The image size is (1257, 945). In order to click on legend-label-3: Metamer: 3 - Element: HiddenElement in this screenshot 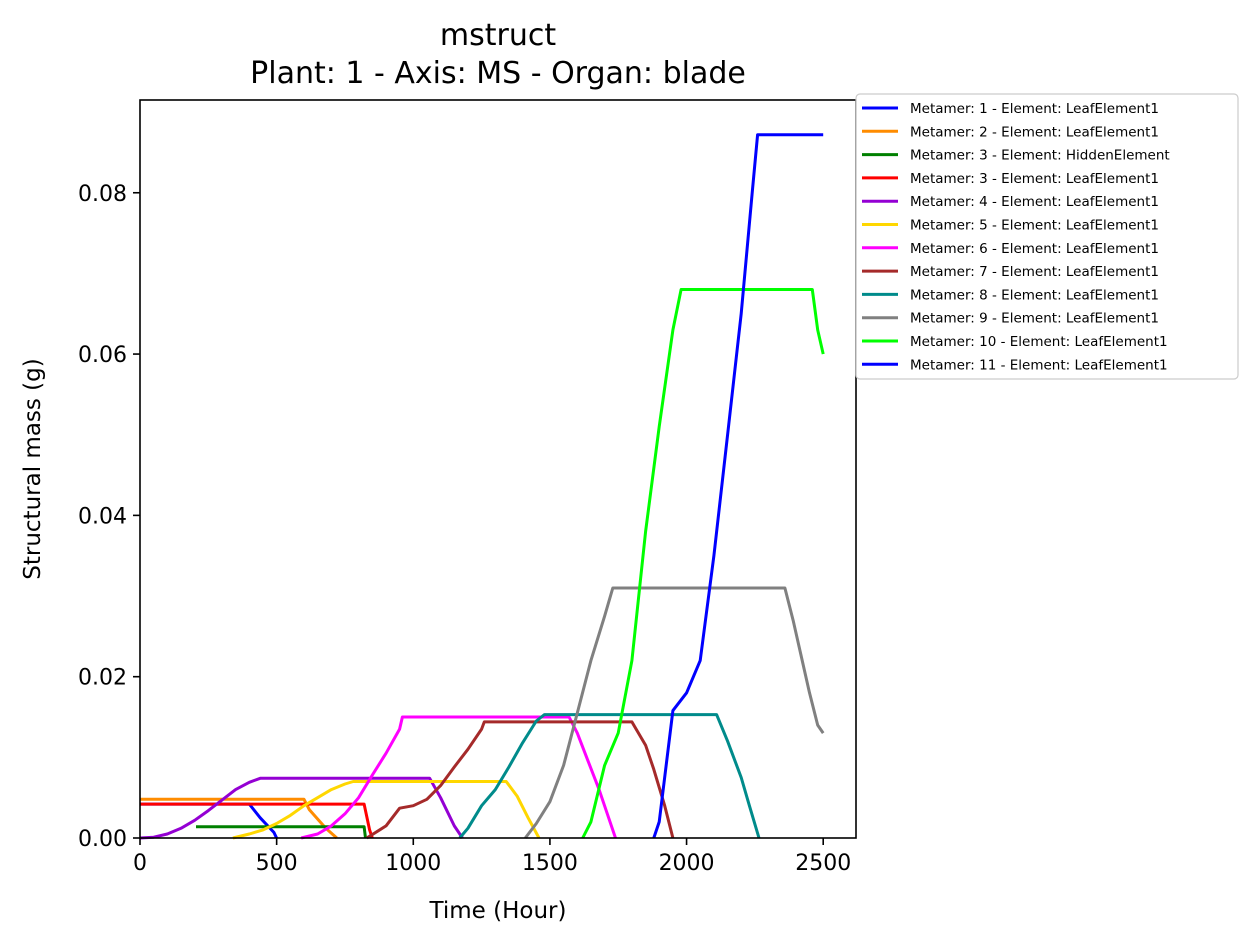, I will do `click(1040, 156)`.